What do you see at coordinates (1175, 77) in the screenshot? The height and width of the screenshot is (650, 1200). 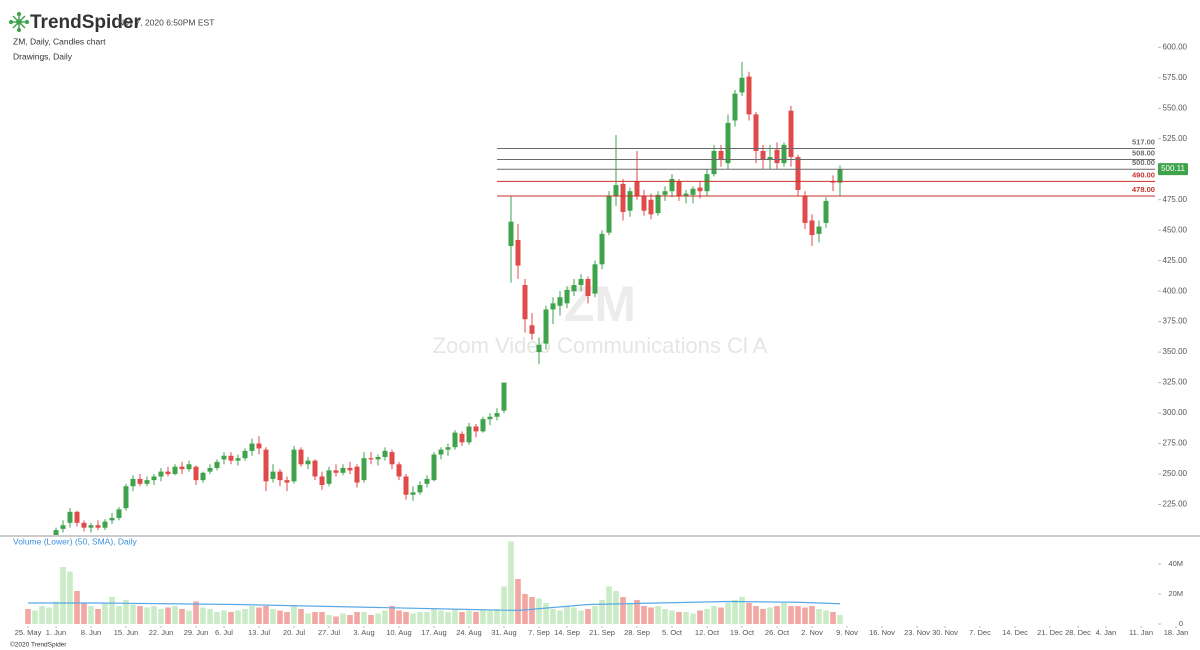 I see `y-tick-label: 575.00` at bounding box center [1175, 77].